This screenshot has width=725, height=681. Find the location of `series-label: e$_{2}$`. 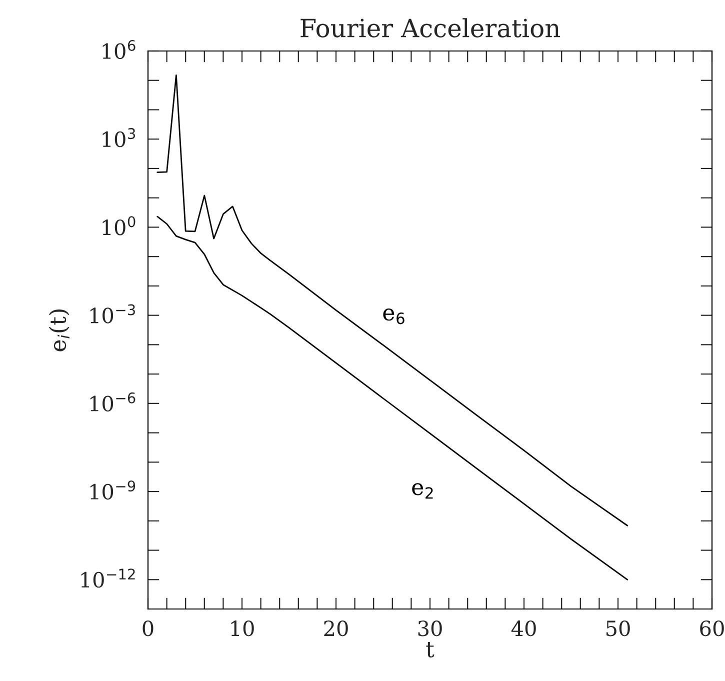

series-label: e$_{2}$ is located at coordinates (422, 491).